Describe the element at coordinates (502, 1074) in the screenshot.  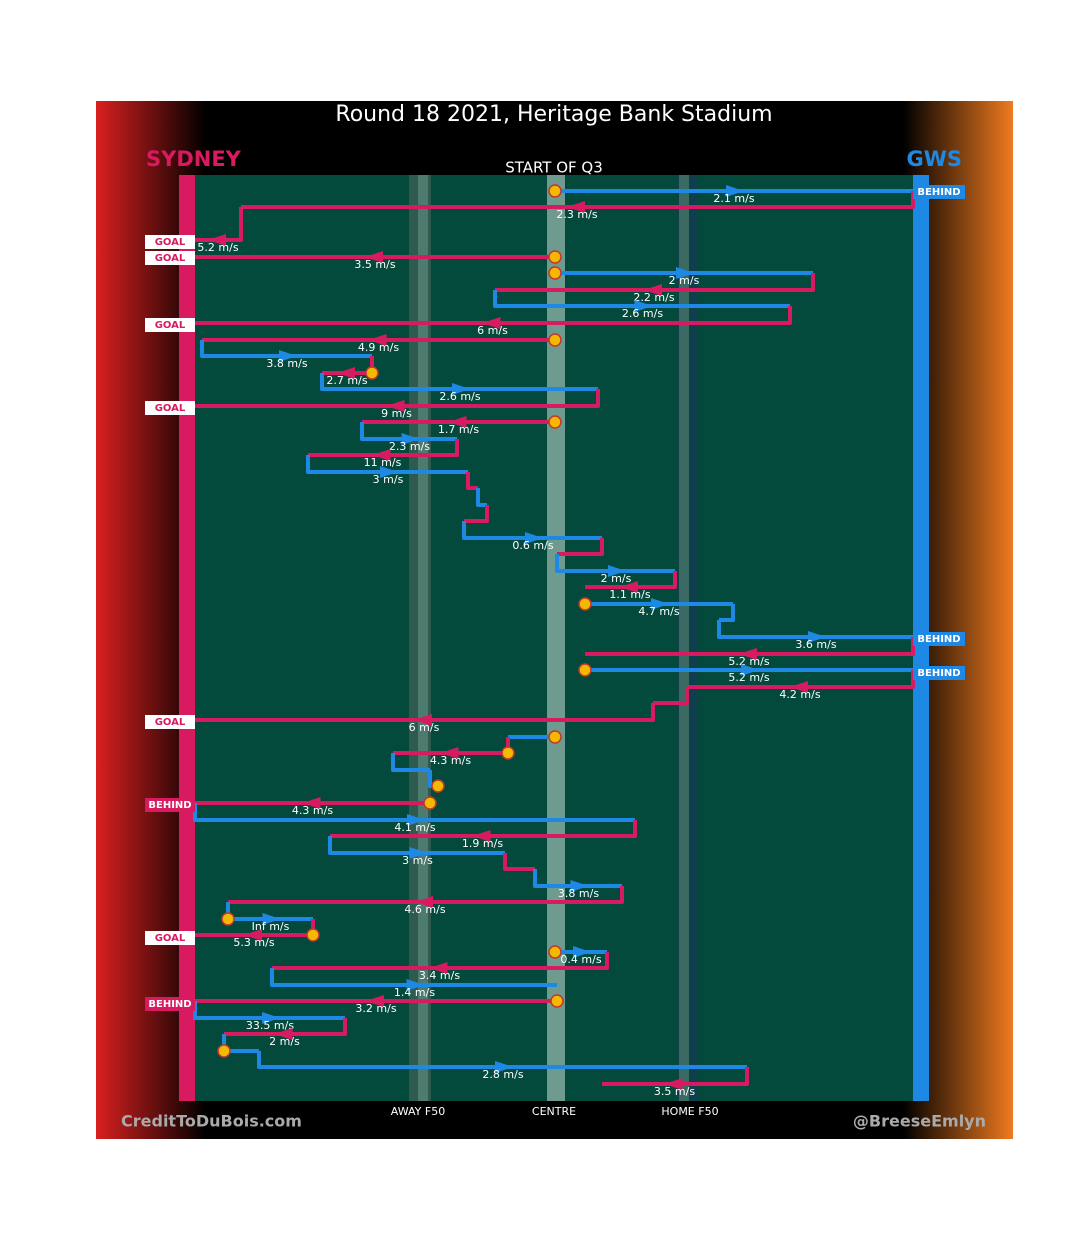
I see `speed-label: 2.8 m/s` at that location.